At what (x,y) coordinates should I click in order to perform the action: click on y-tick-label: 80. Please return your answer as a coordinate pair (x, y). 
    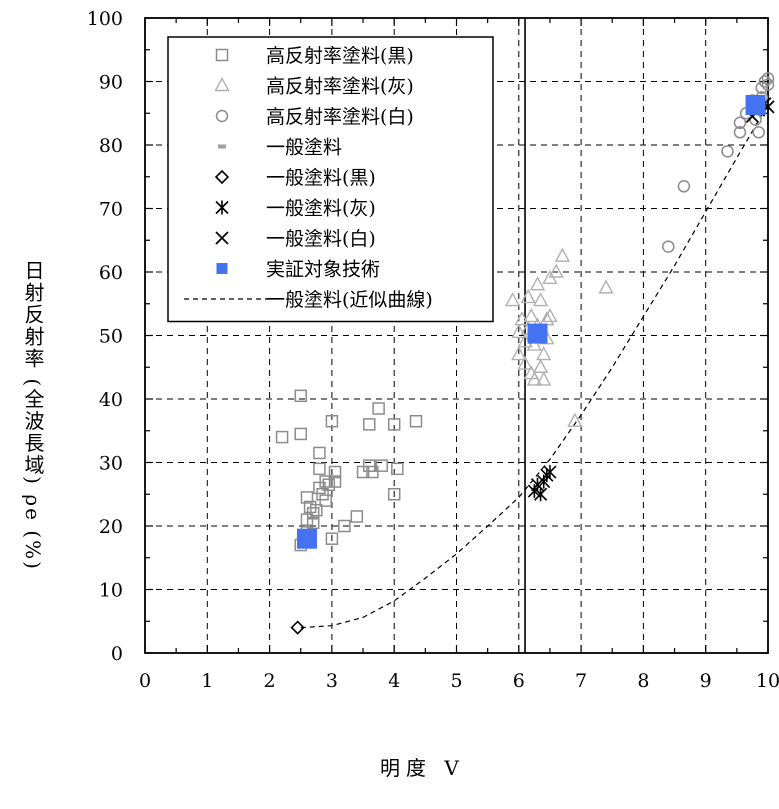
    Looking at the image, I should click on (111, 146).